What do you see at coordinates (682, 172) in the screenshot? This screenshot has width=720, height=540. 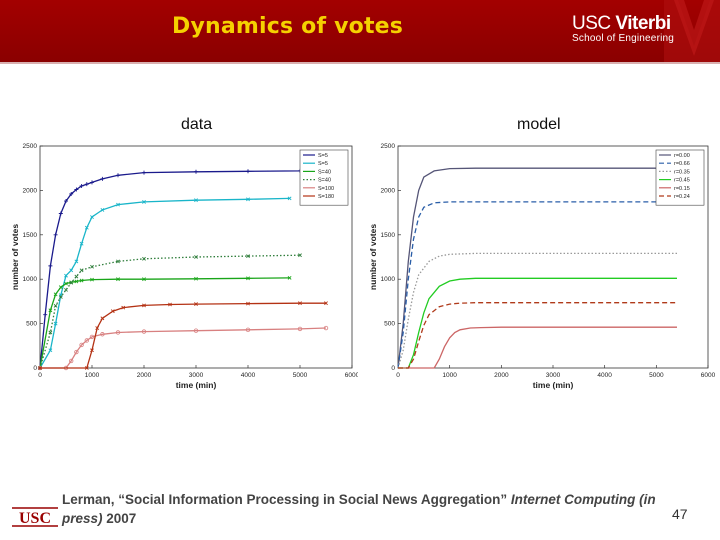 I see `model-chart-legend-label: r=0.35` at bounding box center [682, 172].